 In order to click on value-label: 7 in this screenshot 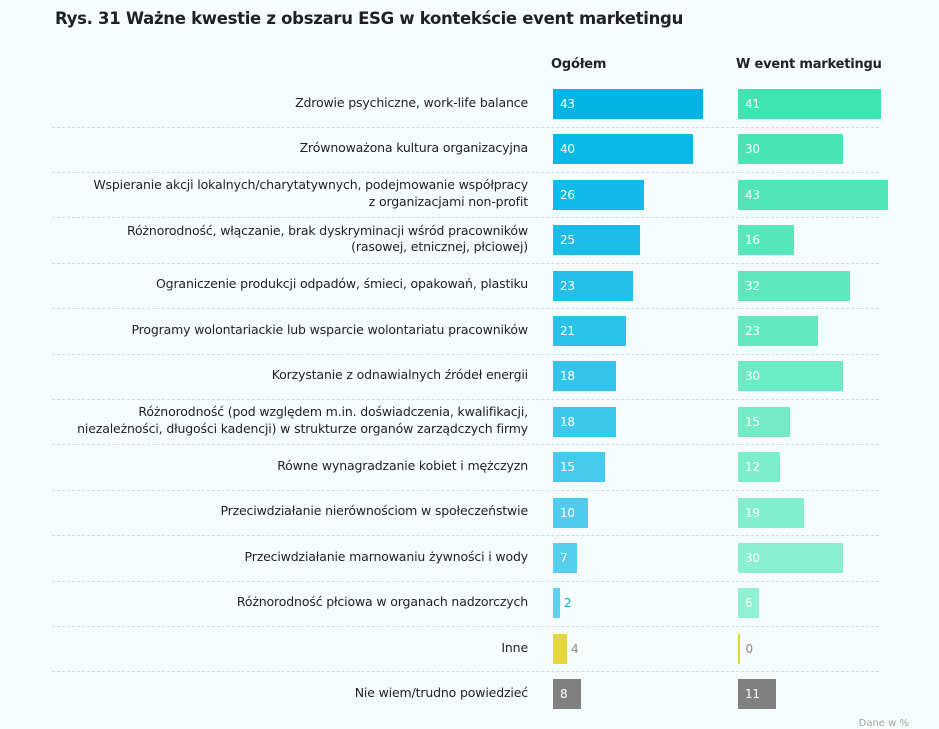, I will do `click(564, 558)`.